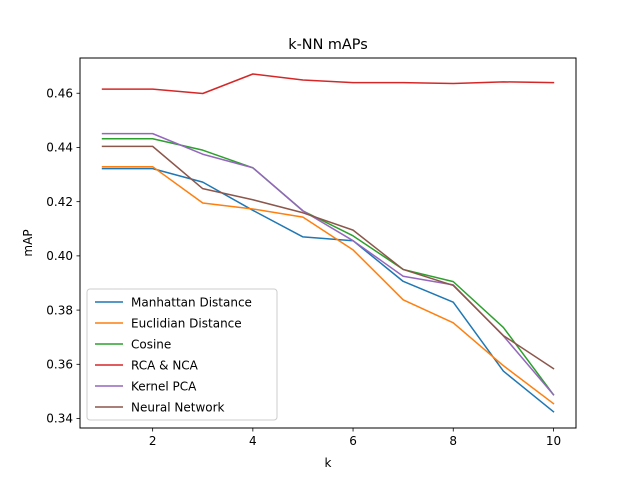 The height and width of the screenshot is (485, 640). What do you see at coordinates (191, 302) in the screenshot?
I see `legend-label-0: Manhattan Distance` at bounding box center [191, 302].